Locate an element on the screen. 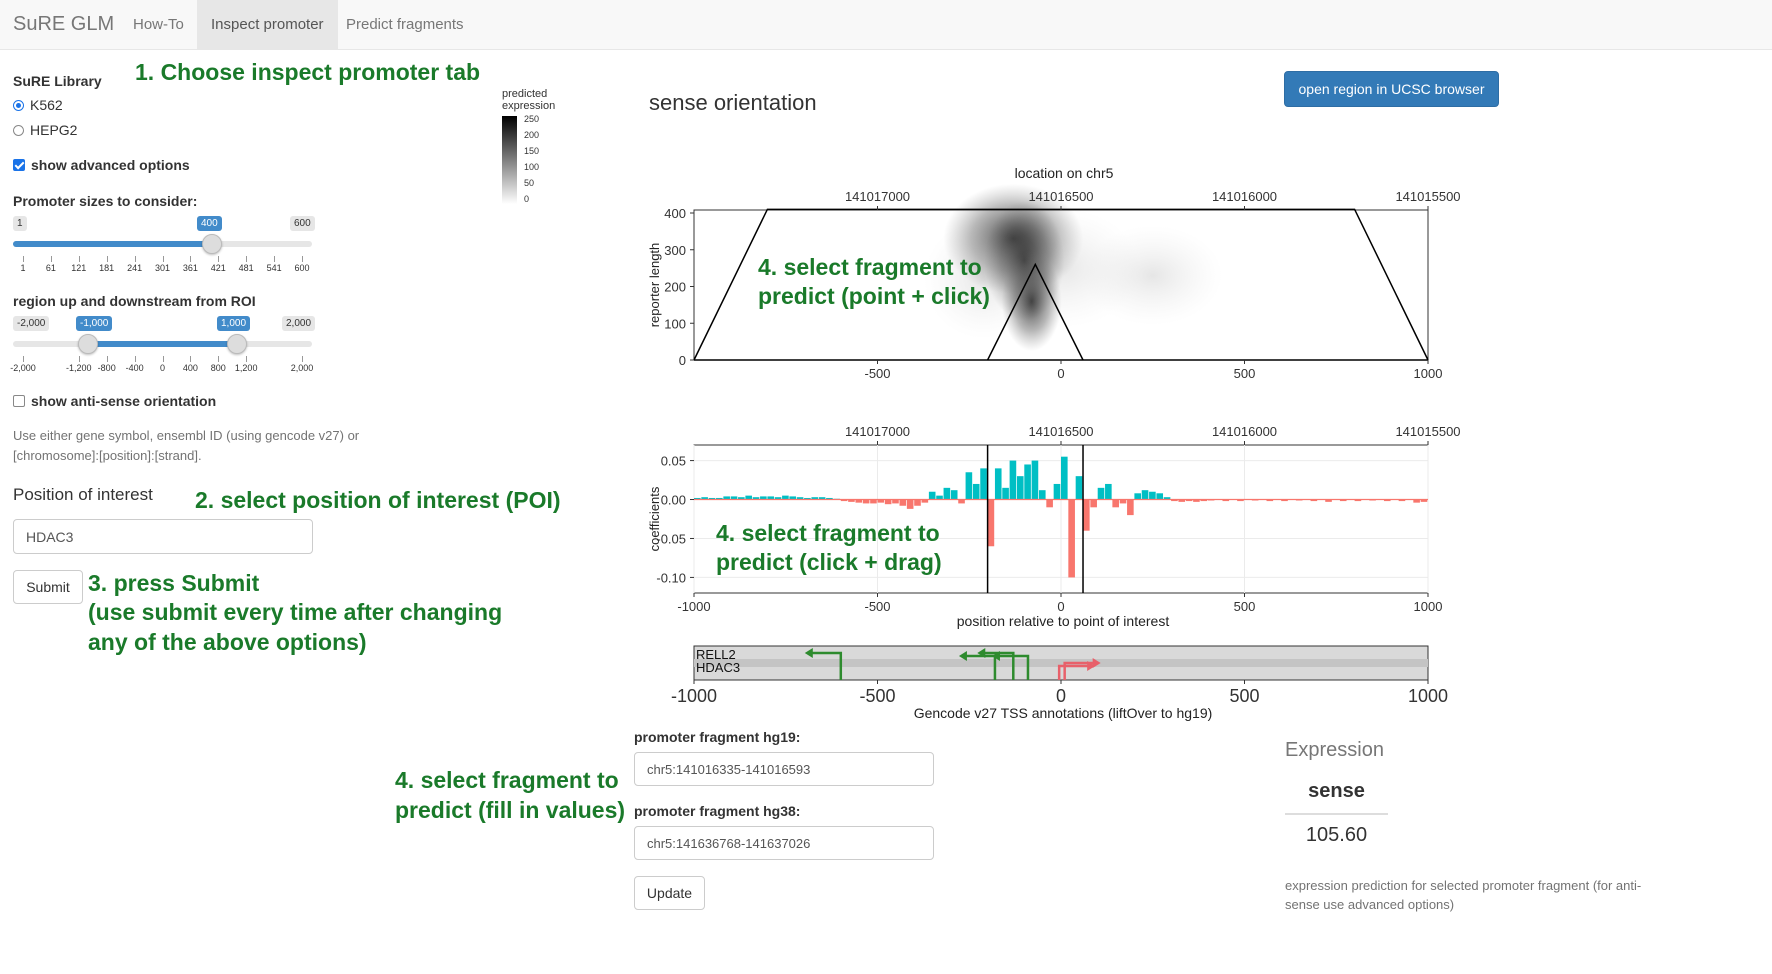 This screenshot has width=1772, height=974. coef-y-tick-label: 0.00 is located at coordinates (673, 500).